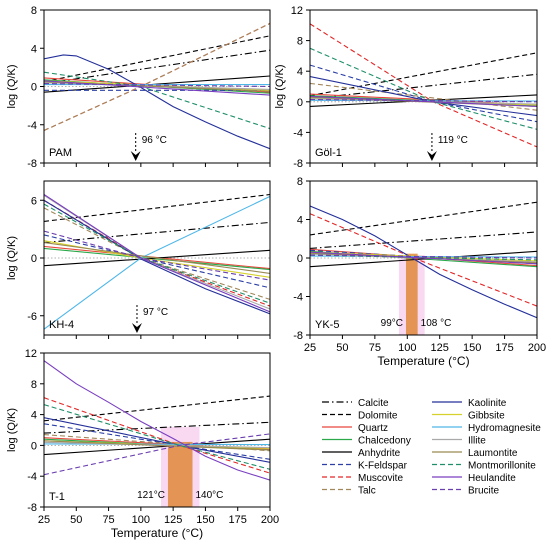 This screenshot has width=550, height=544. Describe the element at coordinates (297, 11) in the screenshot. I see `y-tick-label: 12` at that location.